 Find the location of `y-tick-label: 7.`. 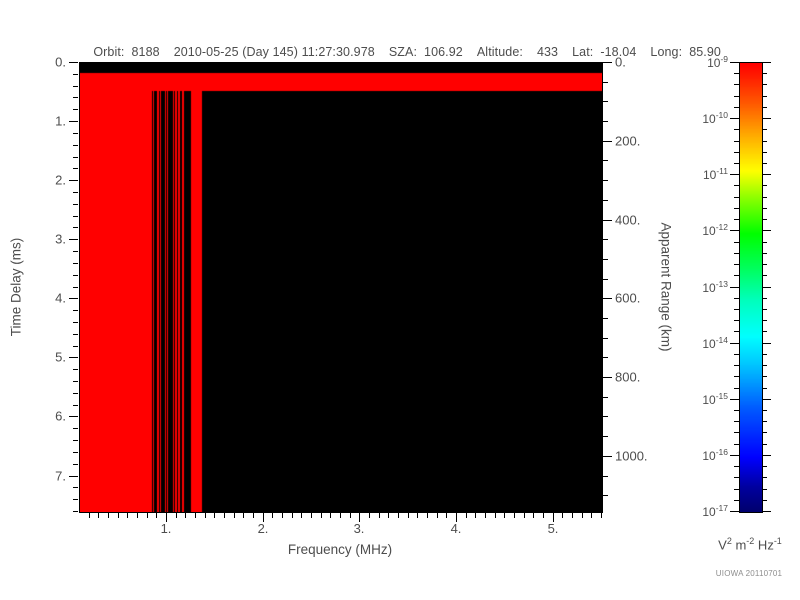

y-tick-label: 7. is located at coordinates (60, 476).